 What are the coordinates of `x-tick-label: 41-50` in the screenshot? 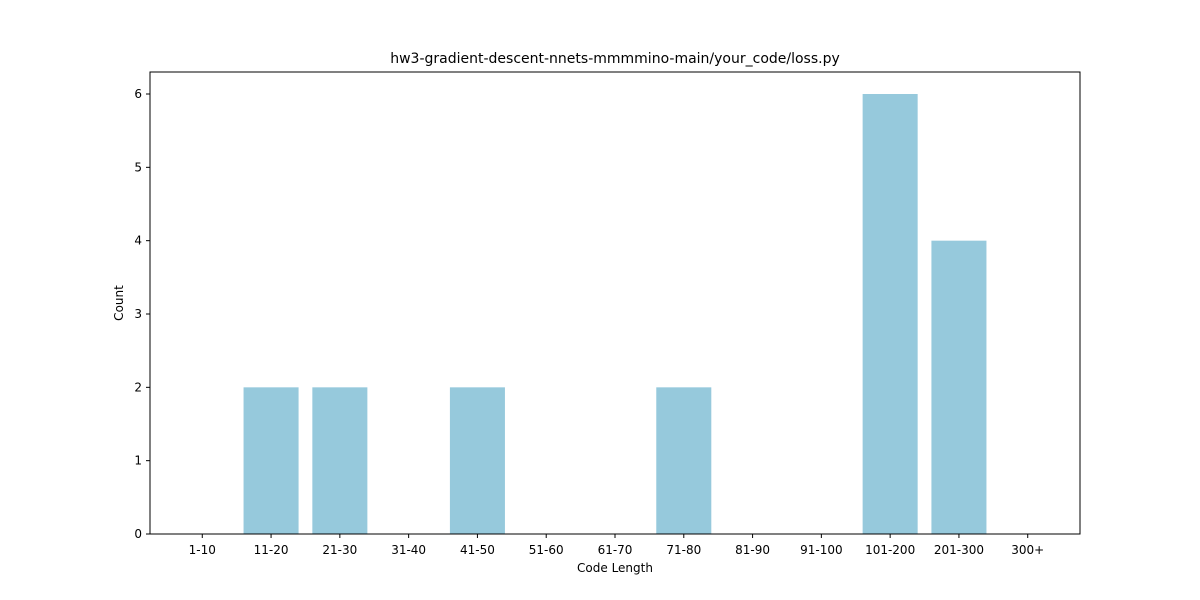 It's located at (477, 550).